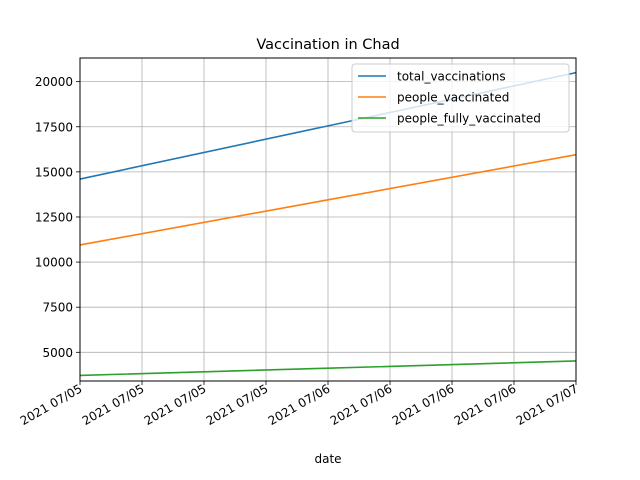  I want to click on y-tick-label: 7500, so click(57, 308).